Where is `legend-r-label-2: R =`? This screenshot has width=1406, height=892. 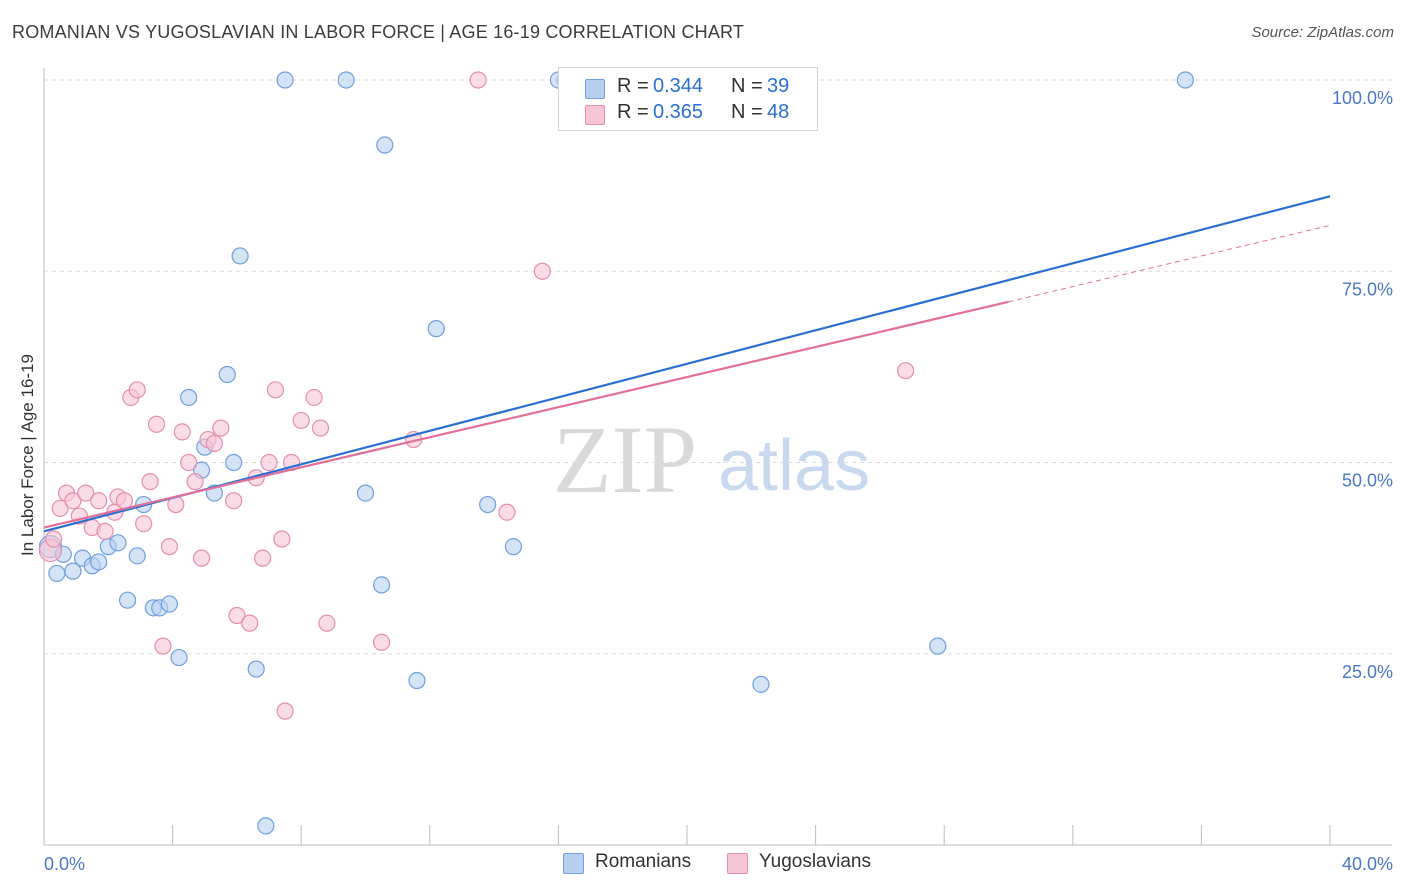 legend-r-label-2: R = is located at coordinates (633, 112).